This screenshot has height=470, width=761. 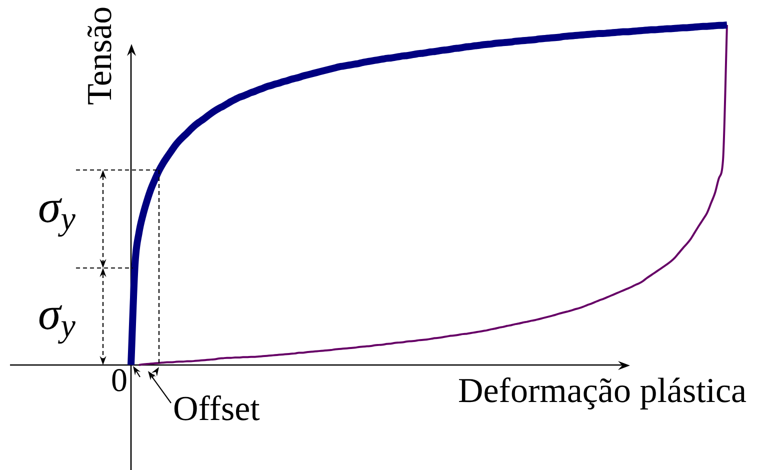 I want to click on y-axis-title: Tensão, so click(x=99, y=55).